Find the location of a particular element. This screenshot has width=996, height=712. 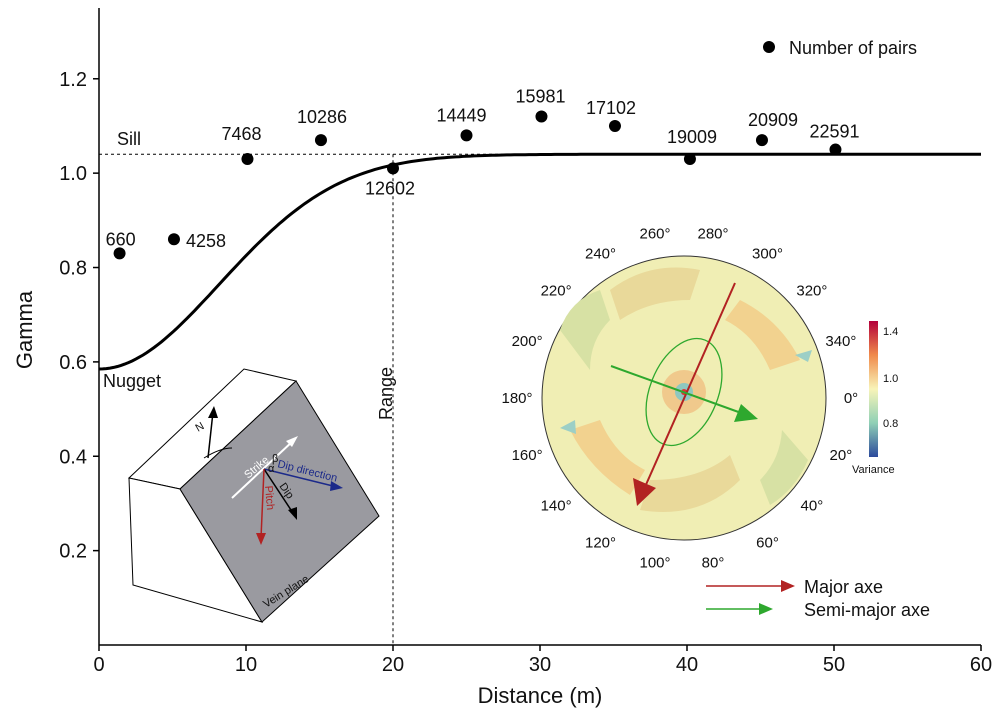

major-axe-legend-arrowhead is located at coordinates (788, 586).